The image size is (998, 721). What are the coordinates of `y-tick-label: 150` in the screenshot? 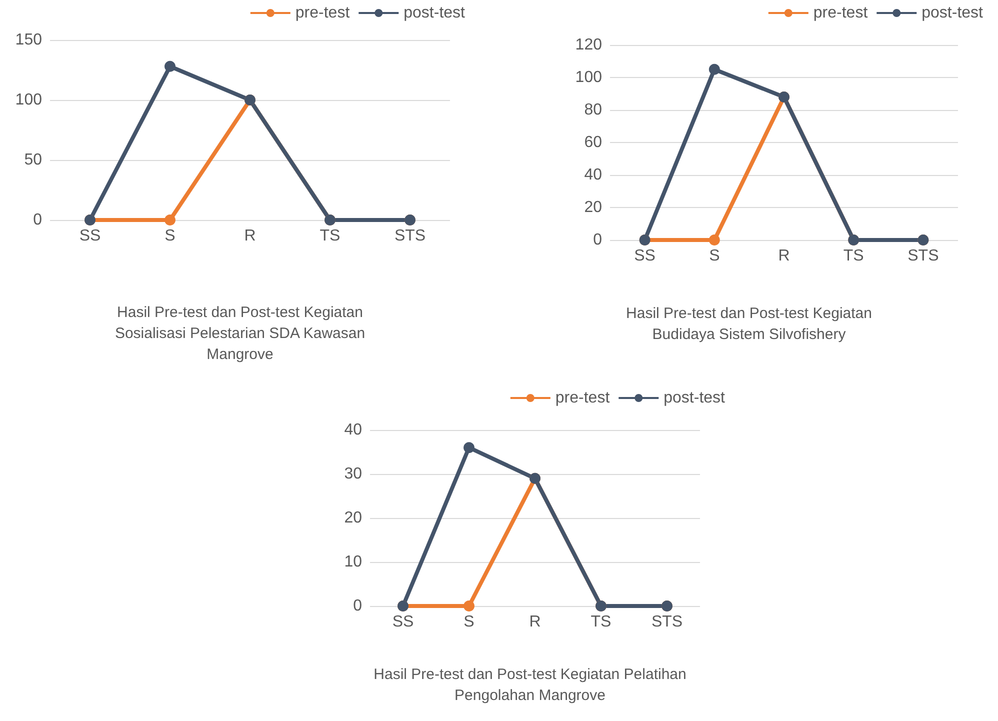 It's located at (28, 40).